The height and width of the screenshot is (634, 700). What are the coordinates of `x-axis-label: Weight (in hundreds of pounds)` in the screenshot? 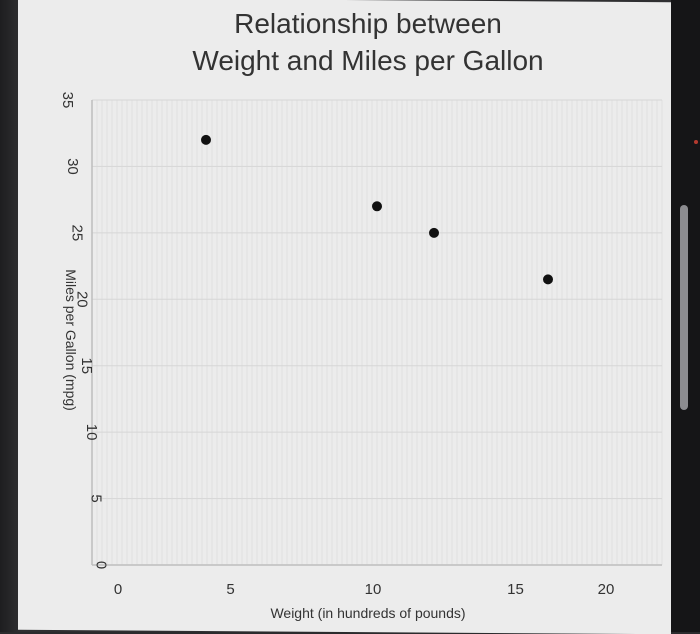 It's located at (367, 613).